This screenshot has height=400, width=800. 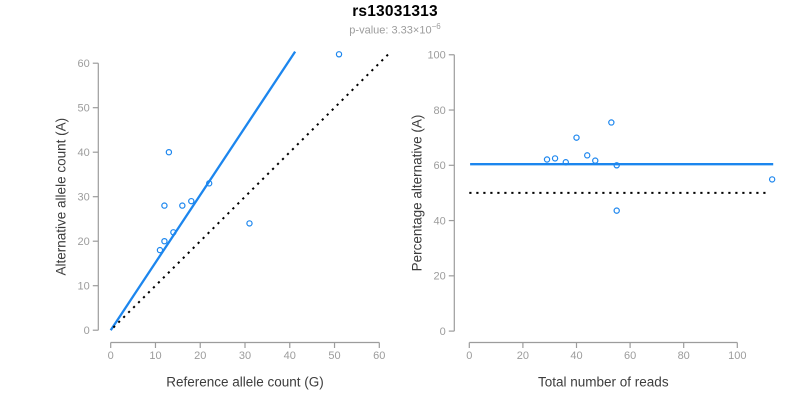 What do you see at coordinates (84, 109) in the screenshot?
I see `y-tick-label: 50` at bounding box center [84, 109].